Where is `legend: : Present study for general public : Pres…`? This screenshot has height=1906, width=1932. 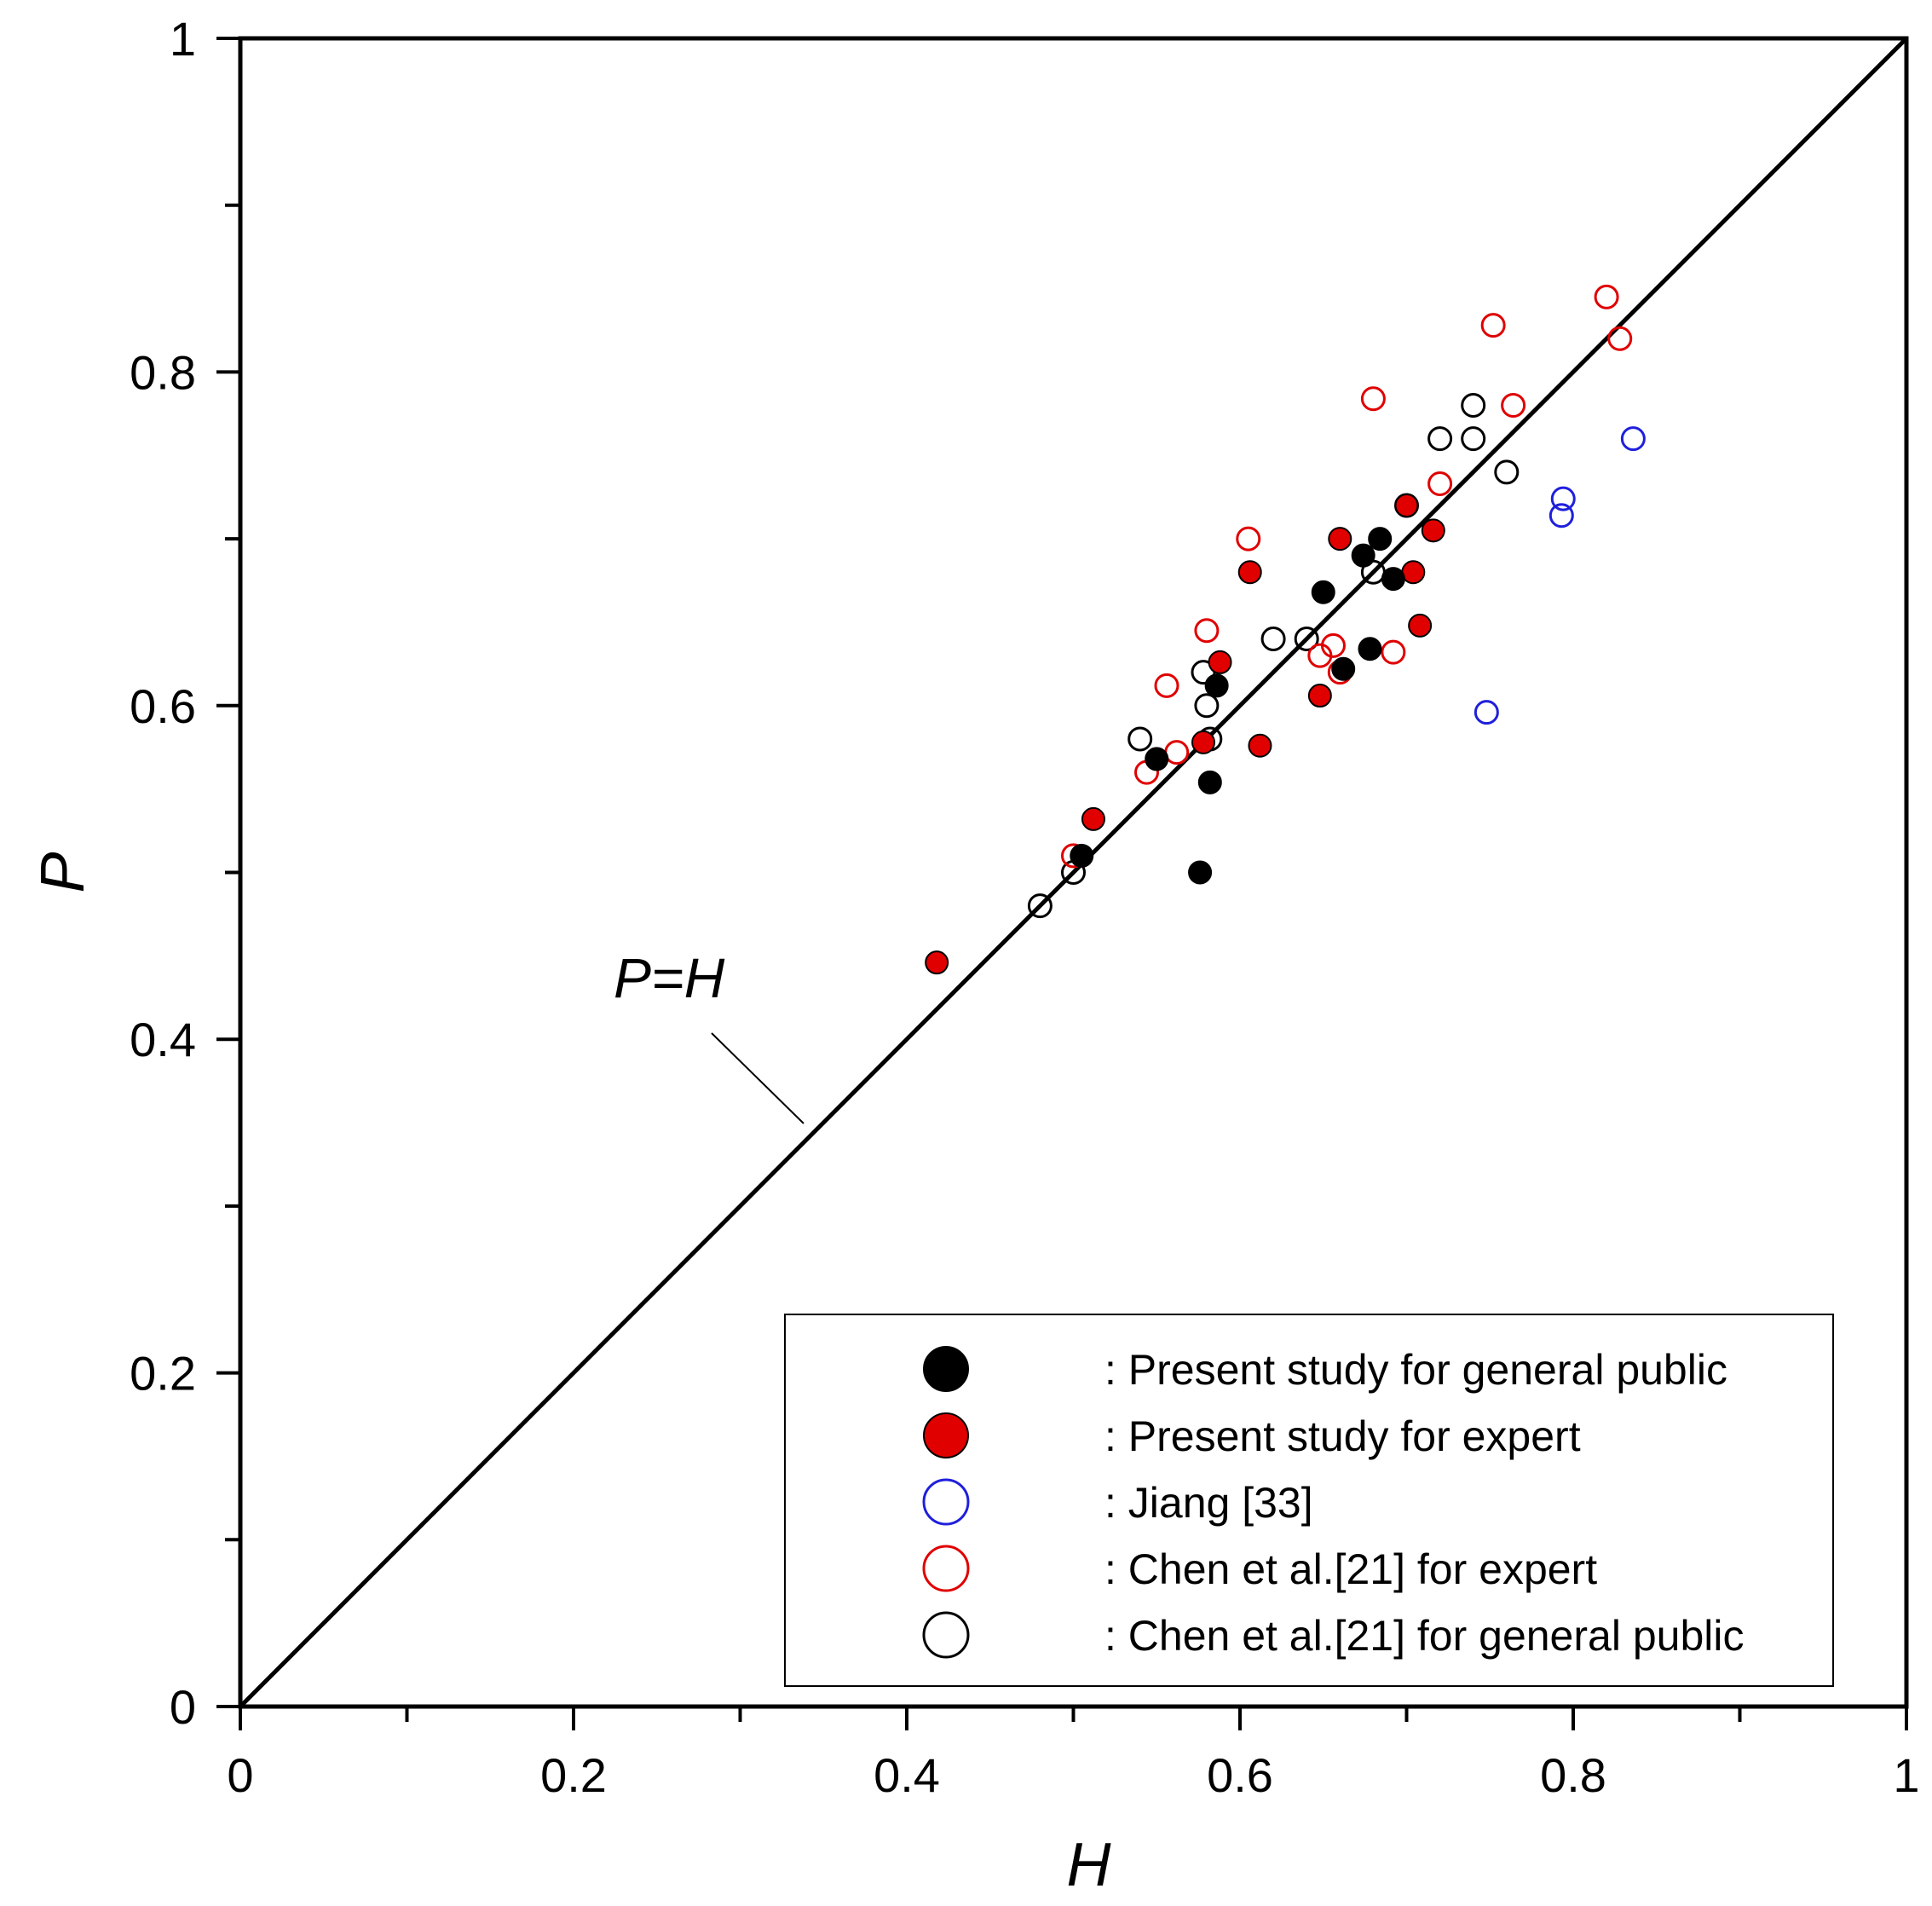
legend: : Present study for general public : Pres… is located at coordinates (1309, 1500).